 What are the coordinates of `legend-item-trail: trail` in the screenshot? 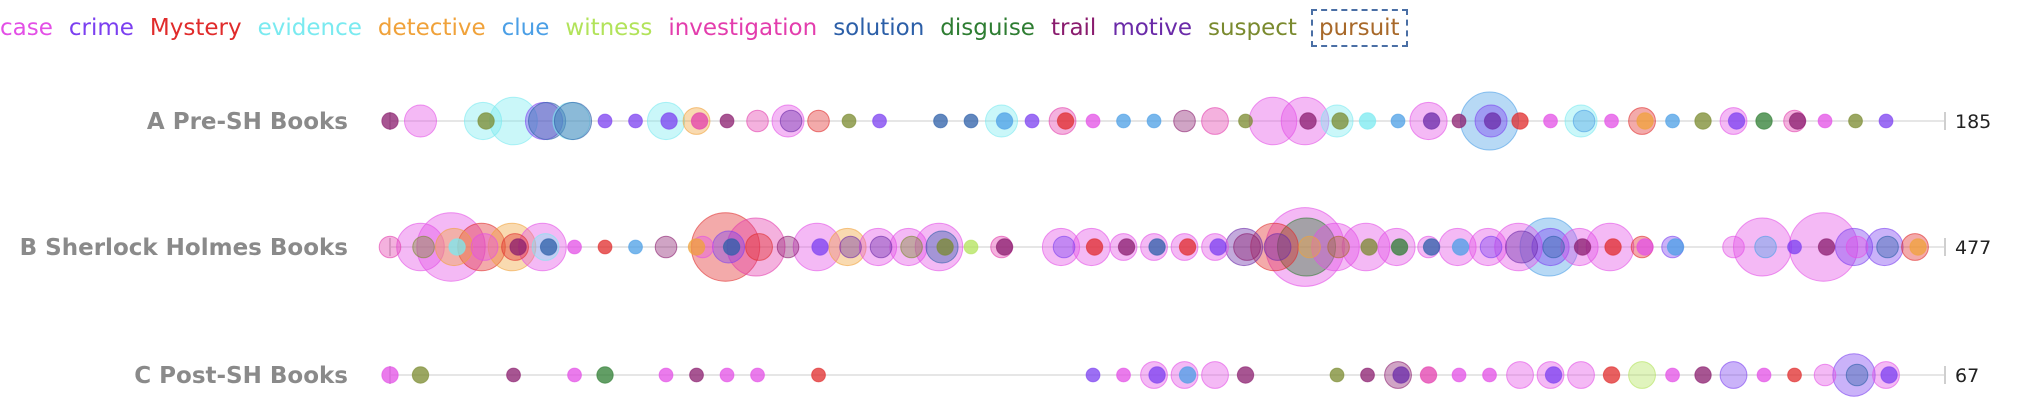 It's located at (1073, 28).